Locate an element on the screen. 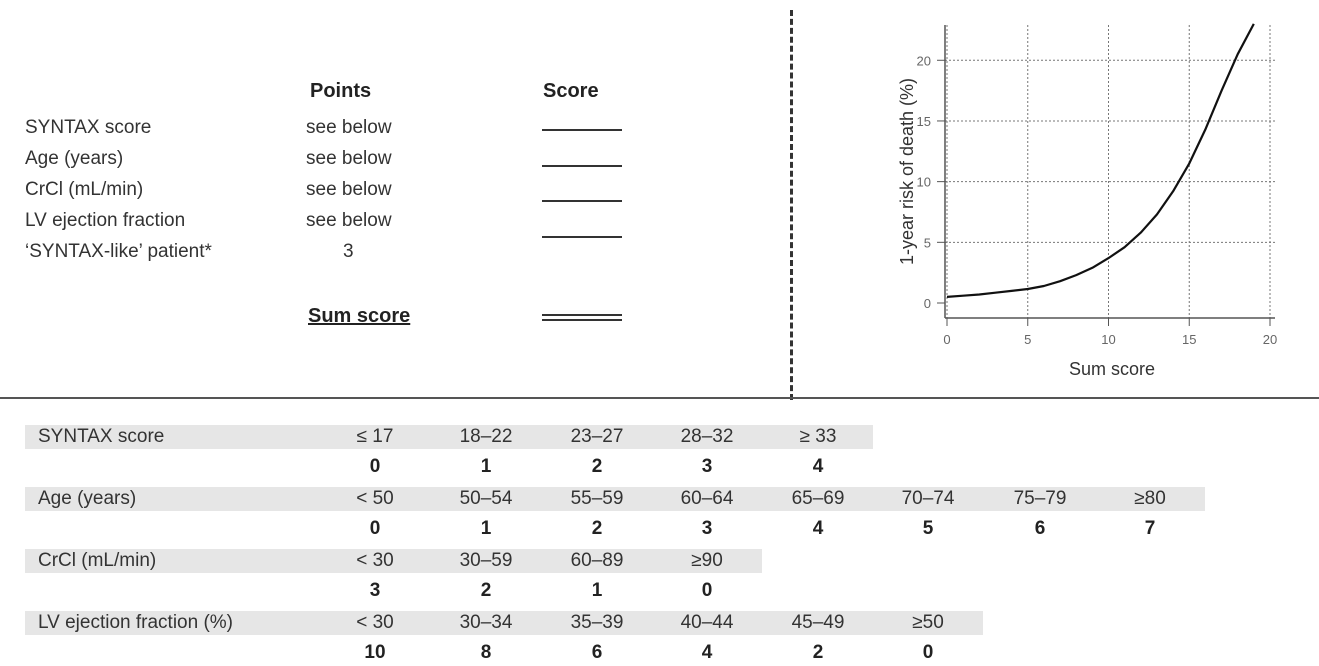 This screenshot has height=666, width=1319. x-tick-label: 5 is located at coordinates (1027, 339).